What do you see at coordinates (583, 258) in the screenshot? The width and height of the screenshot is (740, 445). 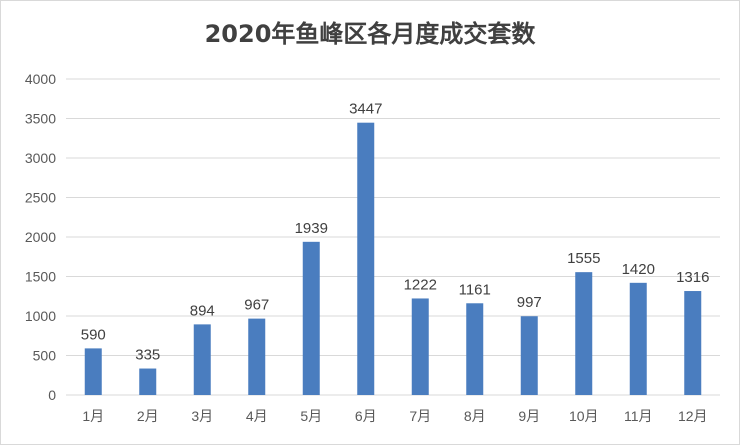 I see `data-label: 1555` at bounding box center [583, 258].